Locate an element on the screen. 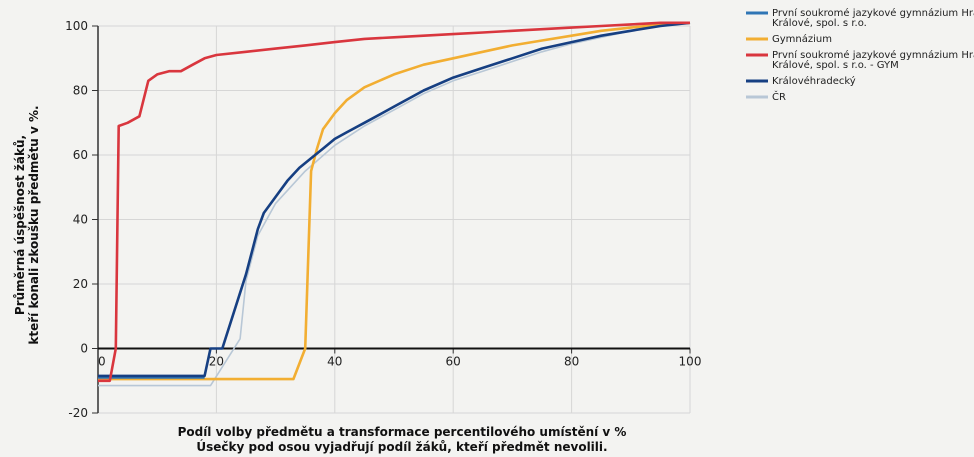 Image resolution: width=974 pixels, height=457 pixels. legend-label-0: První soukromé jazykové gymnázium Hradec is located at coordinates (873, 13).